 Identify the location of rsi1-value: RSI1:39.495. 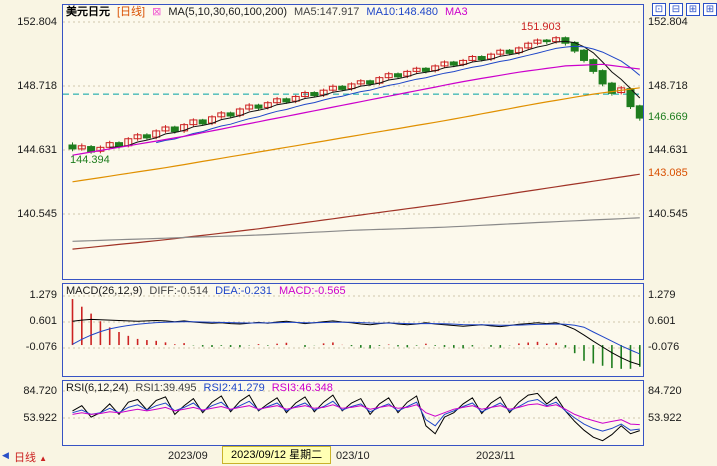
(166, 388).